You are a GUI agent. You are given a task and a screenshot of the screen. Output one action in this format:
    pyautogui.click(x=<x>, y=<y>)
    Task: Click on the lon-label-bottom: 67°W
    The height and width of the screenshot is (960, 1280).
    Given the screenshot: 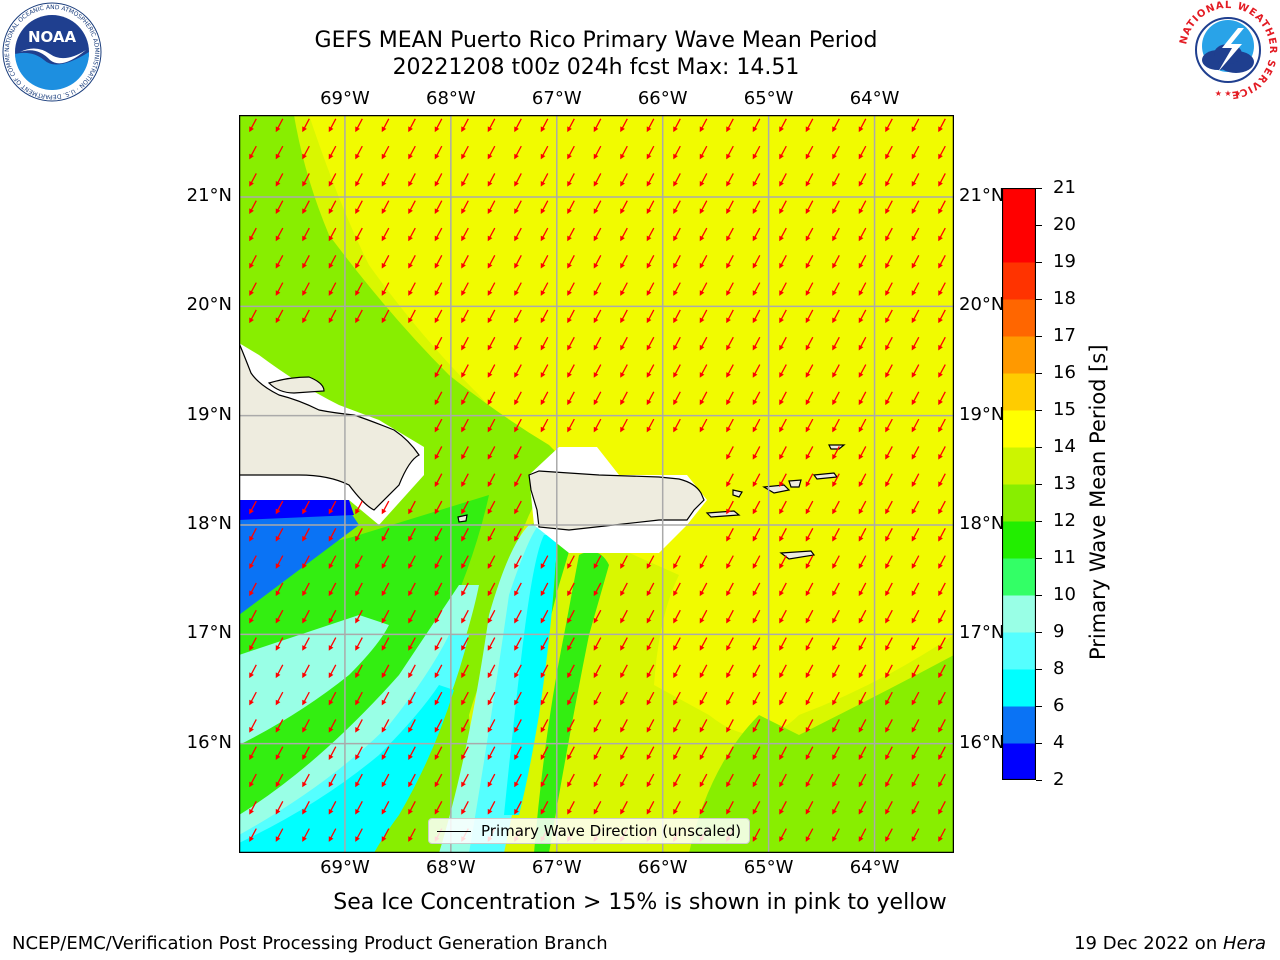 What is the action you would take?
    pyautogui.click(x=556, y=867)
    